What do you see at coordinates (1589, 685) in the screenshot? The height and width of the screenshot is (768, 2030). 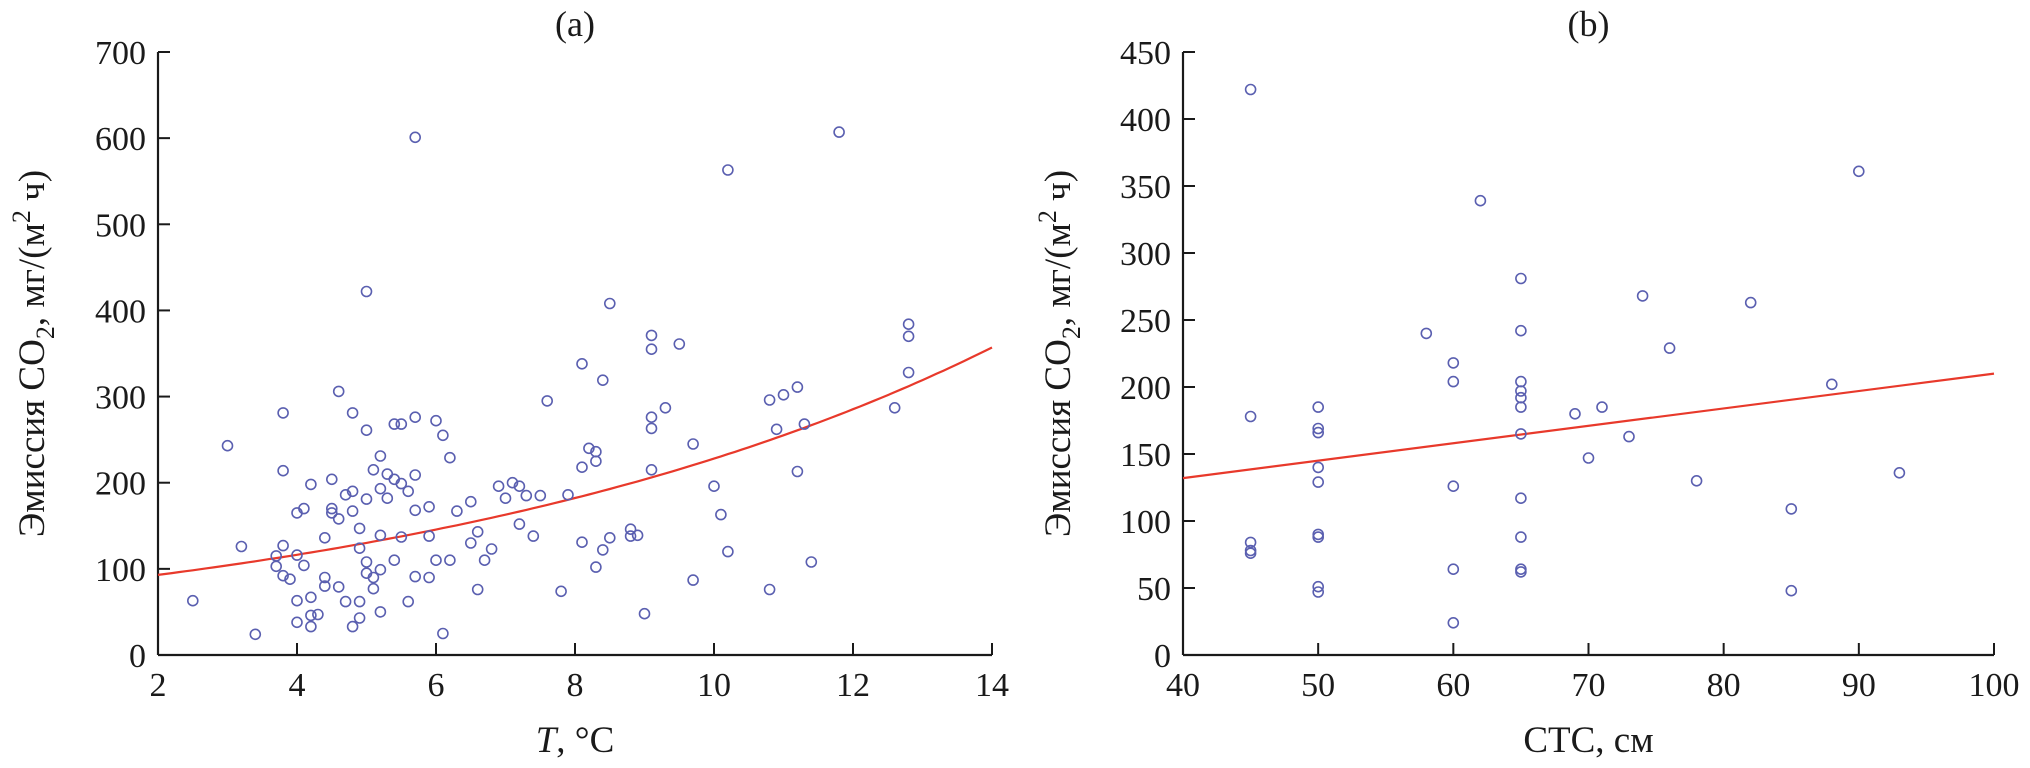 I see `b-x-tick-label: 70` at bounding box center [1589, 685].